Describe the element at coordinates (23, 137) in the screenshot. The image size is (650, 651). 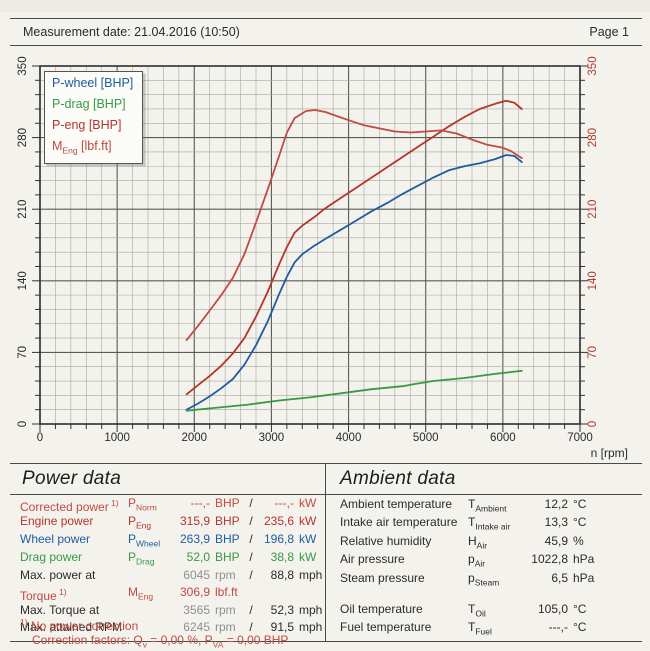
I see `y-tick-label-left: 280` at that location.